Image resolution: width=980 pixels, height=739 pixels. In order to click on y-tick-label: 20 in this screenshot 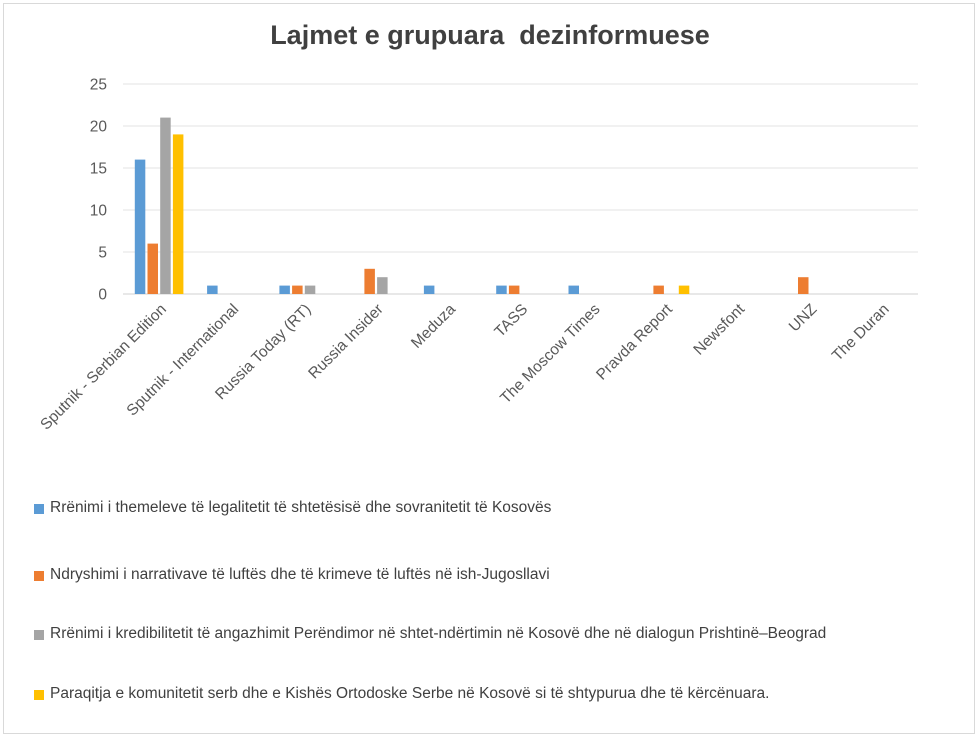, I will do `click(99, 127)`.